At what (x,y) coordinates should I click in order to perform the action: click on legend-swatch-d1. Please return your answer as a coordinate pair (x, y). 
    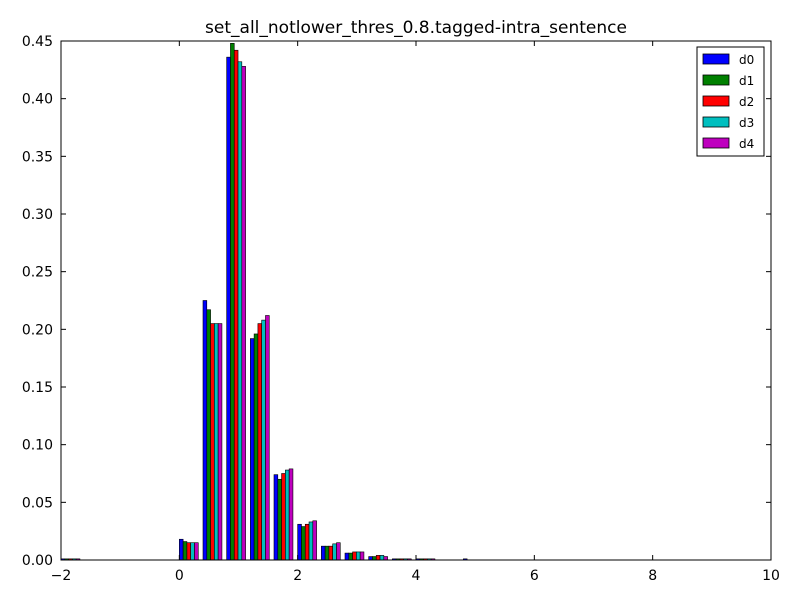
    Looking at the image, I should click on (716, 80).